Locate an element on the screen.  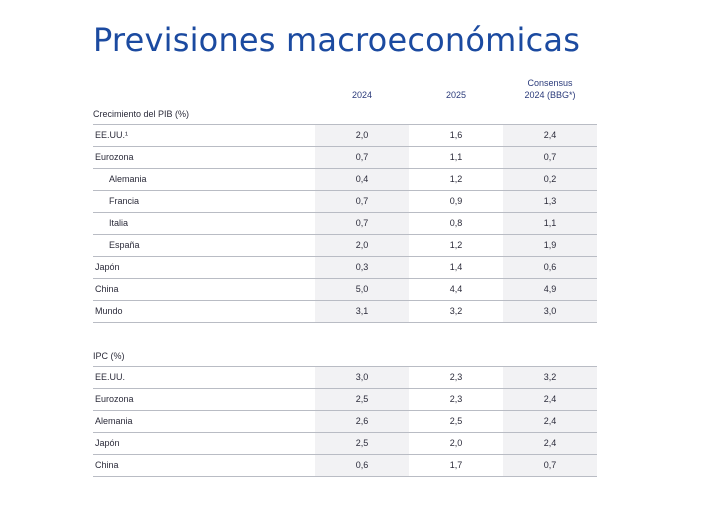
section-label-pib: Crecimiento del PIB (%) is located at coordinates (141, 114).